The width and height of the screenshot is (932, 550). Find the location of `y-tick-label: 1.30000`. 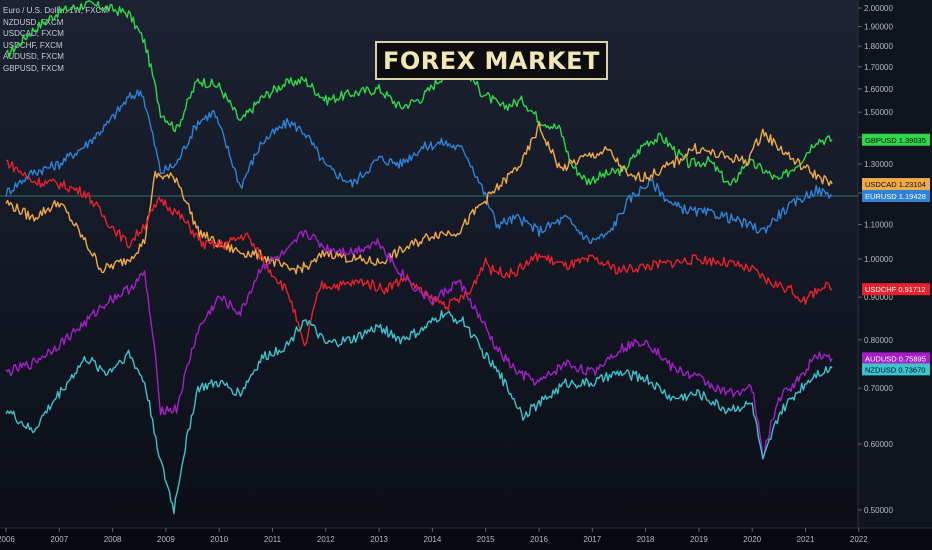

y-tick-label: 1.30000 is located at coordinates (878, 164).